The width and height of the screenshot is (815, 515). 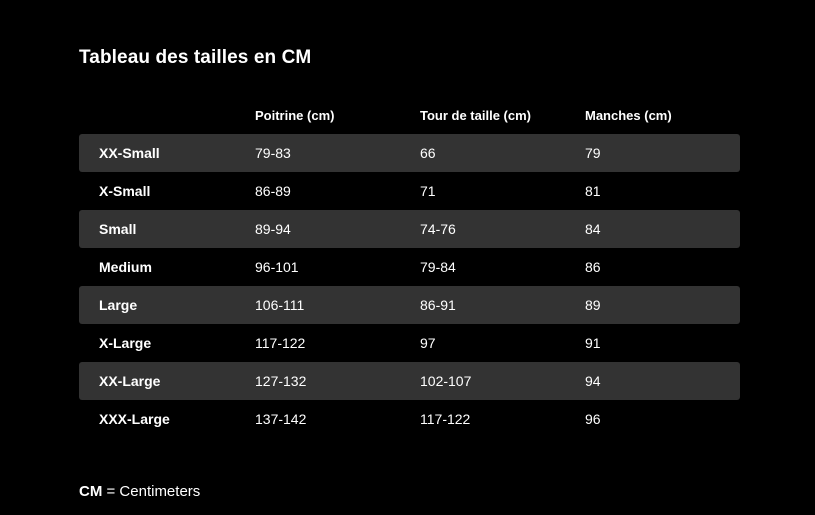 I want to click on size-label: Large, so click(x=118, y=305).